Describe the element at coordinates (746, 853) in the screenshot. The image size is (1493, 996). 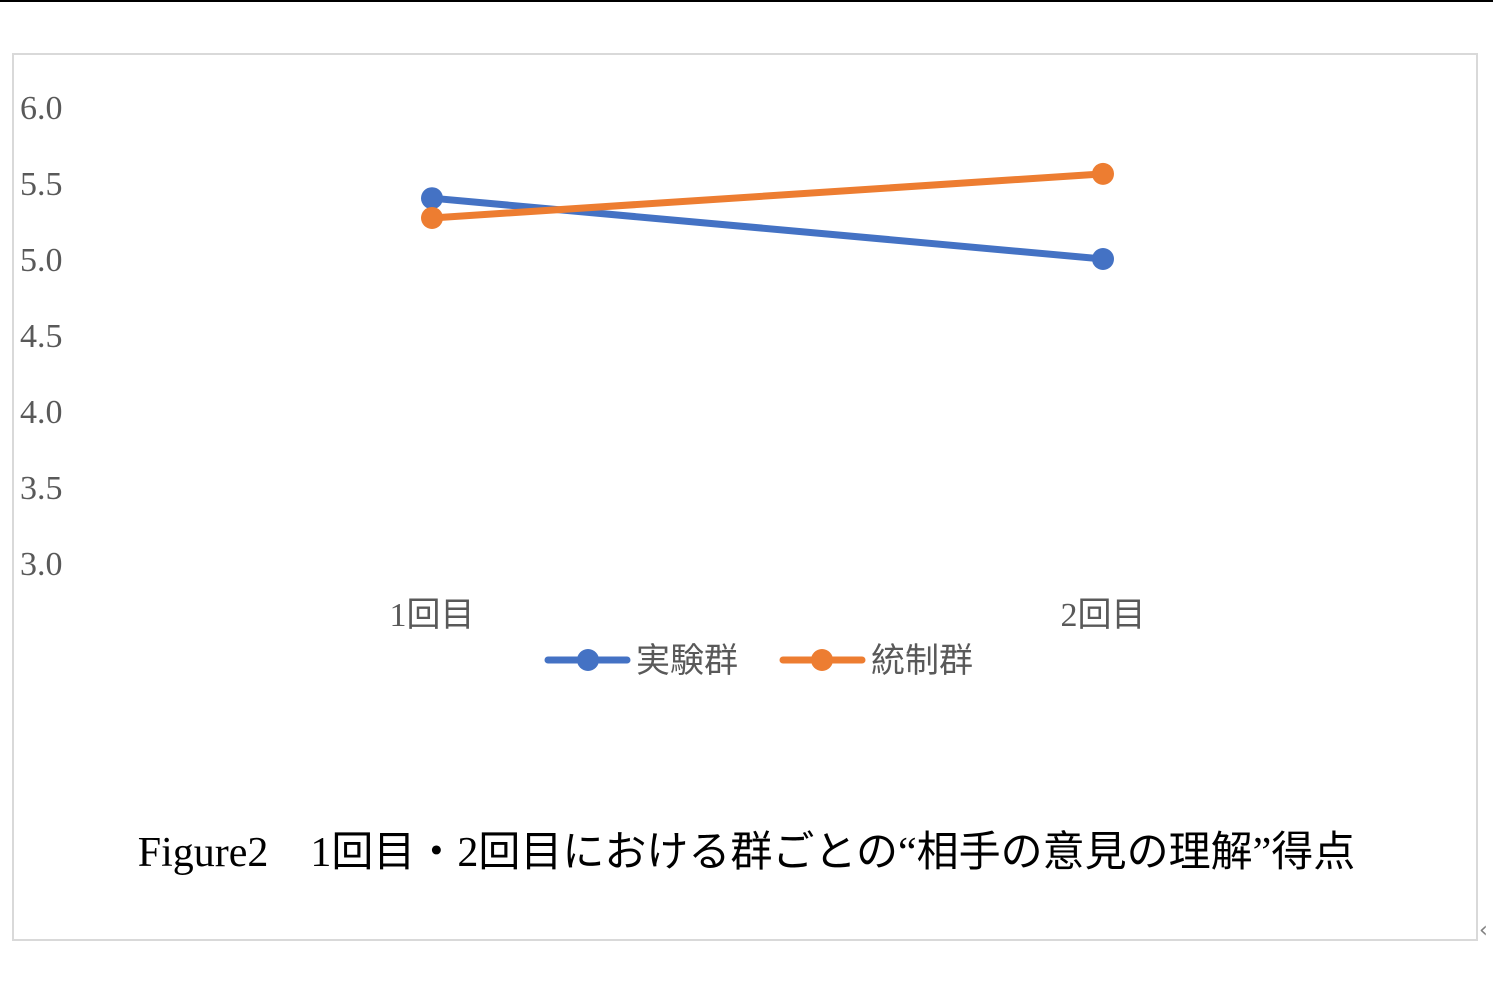
I see `figure-caption: Figure2 1回目・2回目における群ごとの“相手の意見の理解”得点` at that location.